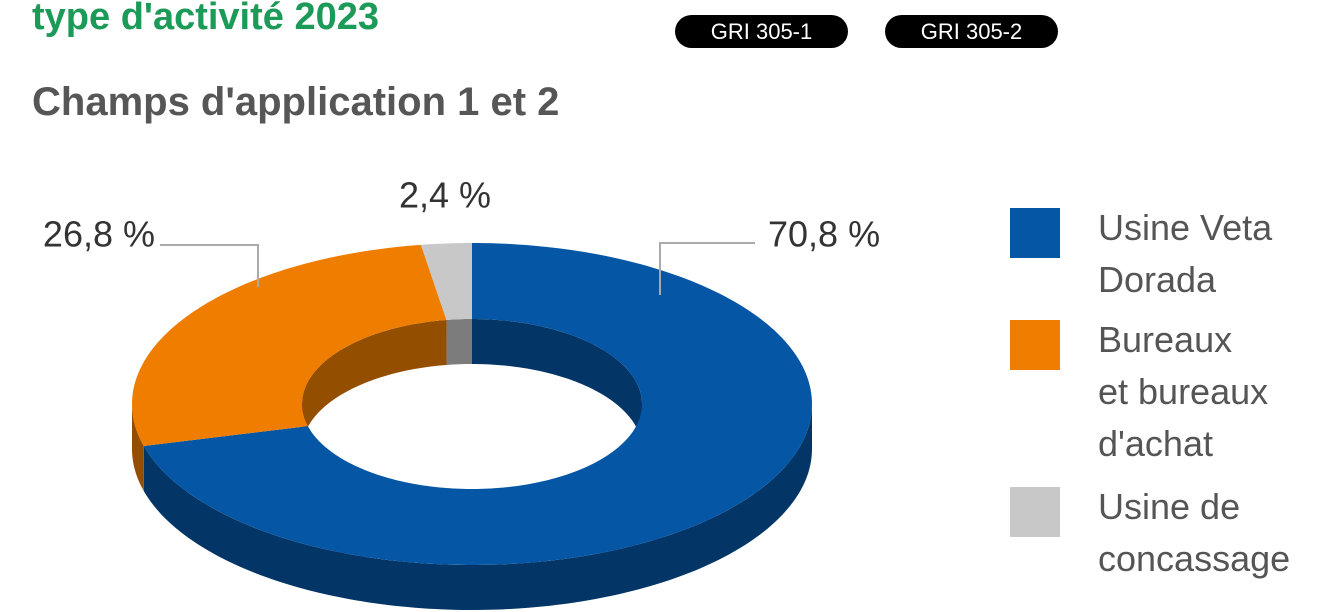 This screenshot has width=1332, height=612. Describe the element at coordinates (824, 234) in the screenshot. I see `value-label: 70,8 %` at that location.